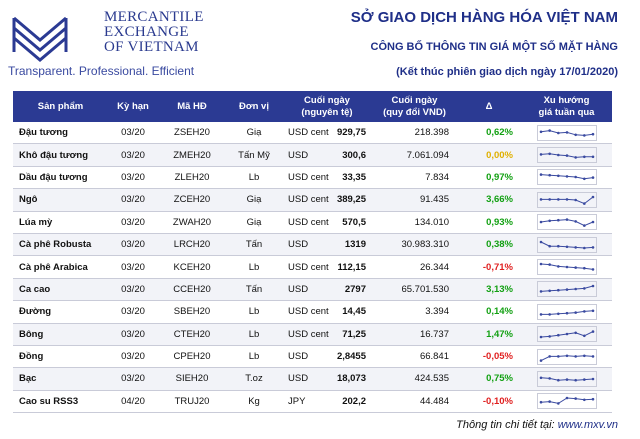 Image resolution: width=640 pixels, height=439 pixels. I want to click on code-cell: SIEH20, so click(192, 379).